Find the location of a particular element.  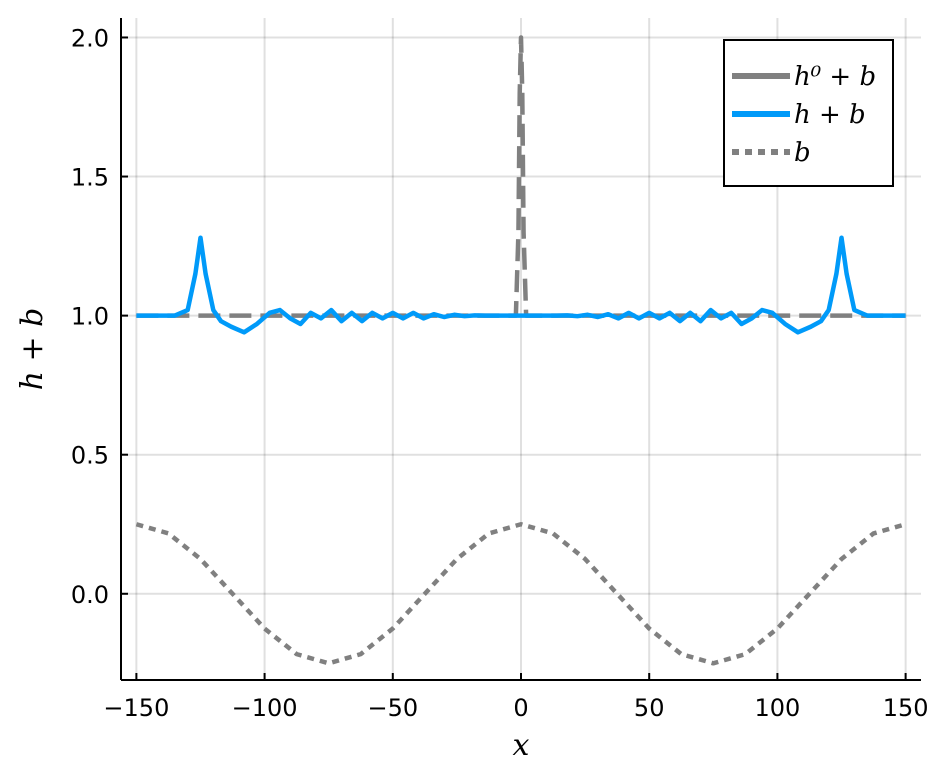

x-tick-labels: −150 −100 −50 0 50 100 150 is located at coordinates (515, 708).